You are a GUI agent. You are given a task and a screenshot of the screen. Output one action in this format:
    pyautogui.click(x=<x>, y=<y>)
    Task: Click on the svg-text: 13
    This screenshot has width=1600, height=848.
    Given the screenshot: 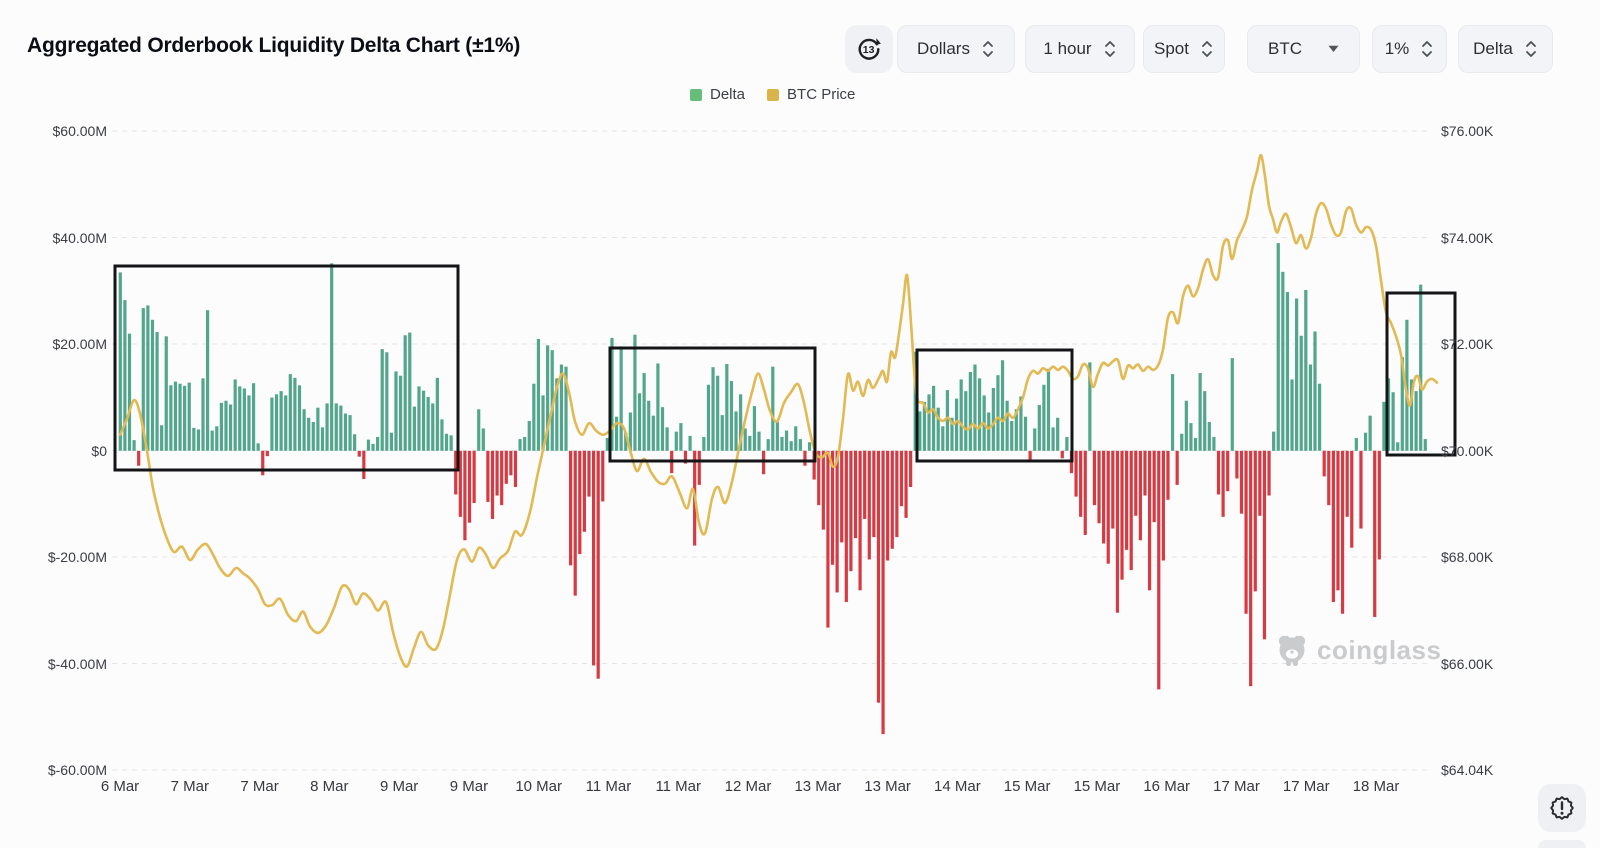 What is the action you would take?
    pyautogui.click(x=869, y=50)
    